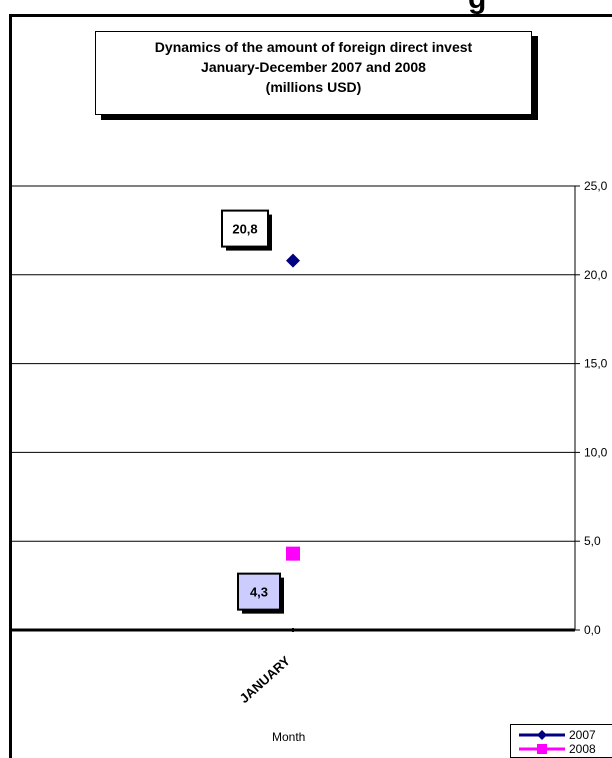 This screenshot has height=758, width=612. I want to click on chart-title-line-2: January-December 2007 and 2008, so click(313, 67).